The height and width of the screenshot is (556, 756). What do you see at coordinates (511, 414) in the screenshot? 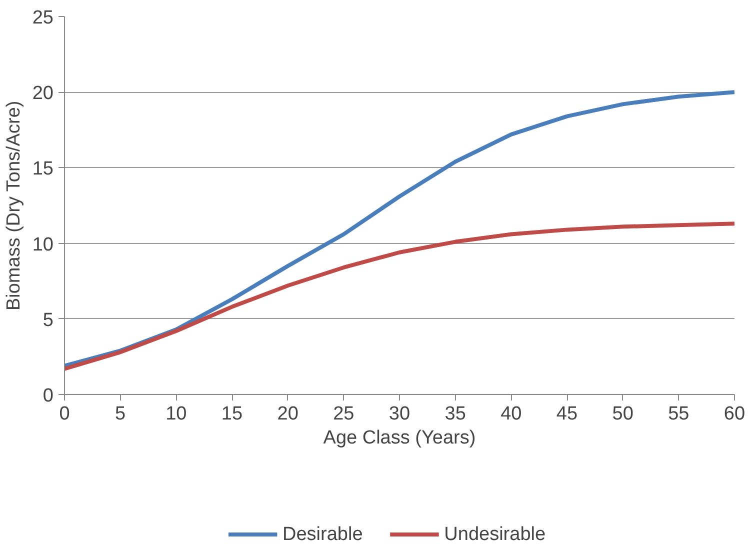
I see `x-tick-label: 40` at bounding box center [511, 414].